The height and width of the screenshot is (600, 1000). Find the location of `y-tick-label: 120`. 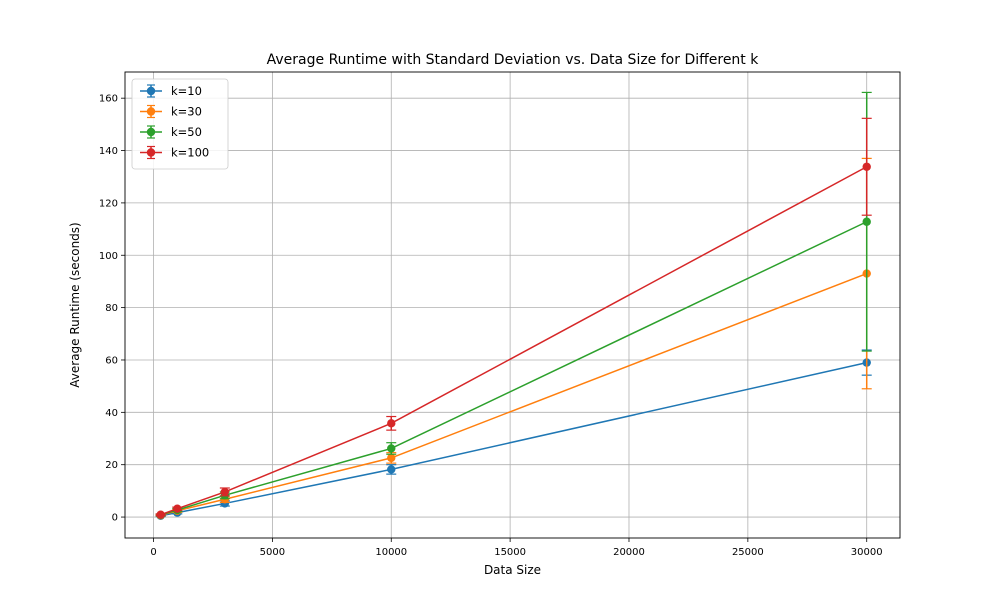

y-tick-label: 120 is located at coordinates (108, 203).